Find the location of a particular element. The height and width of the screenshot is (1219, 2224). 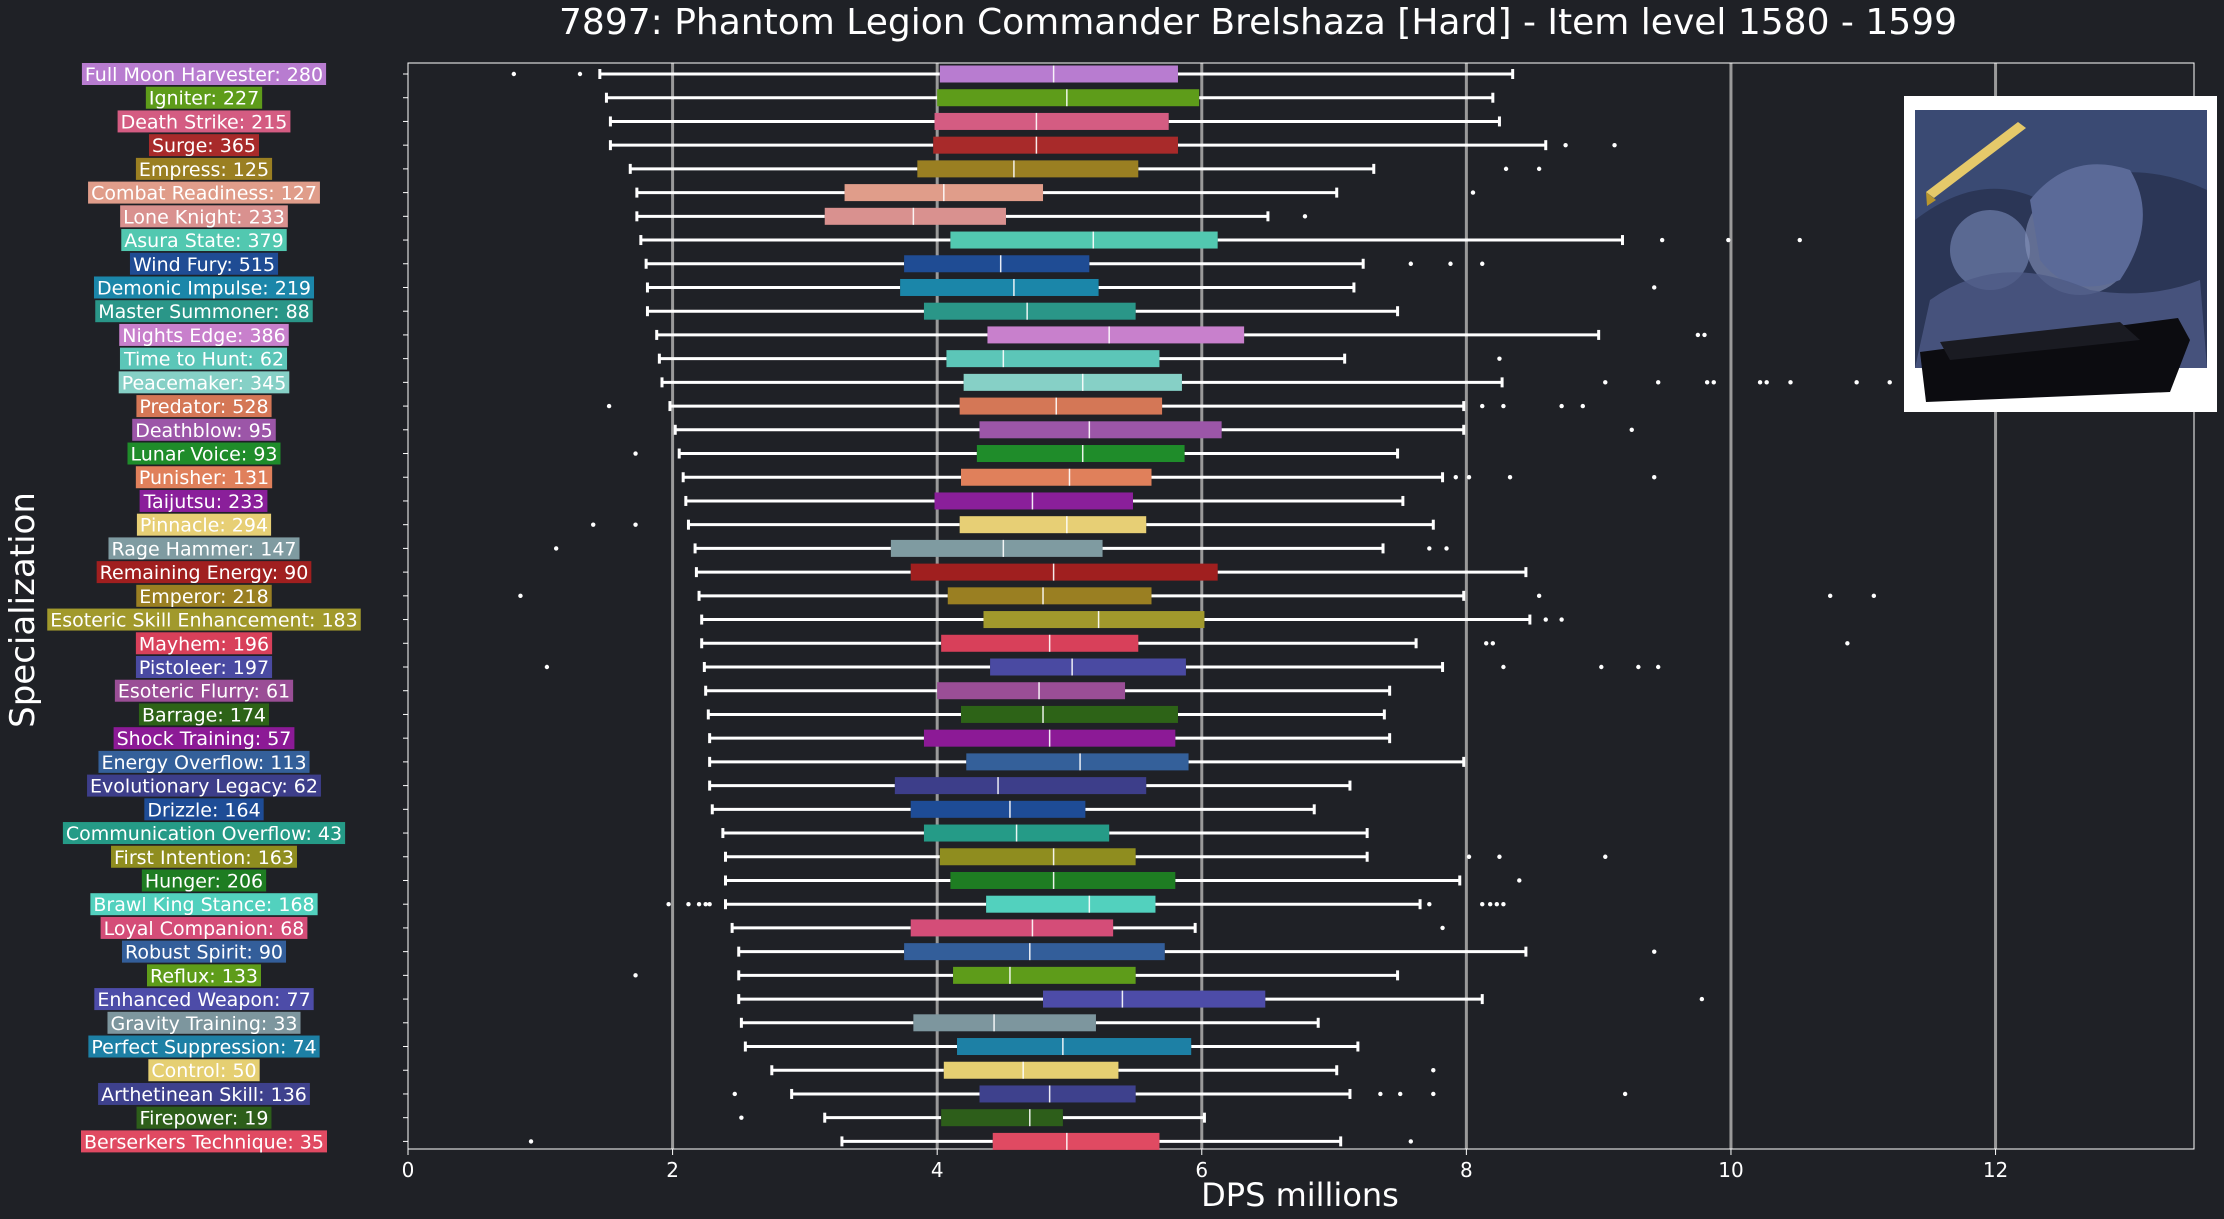

spec-label-0: Full Moon Harvester: 280 is located at coordinates (204, 75).